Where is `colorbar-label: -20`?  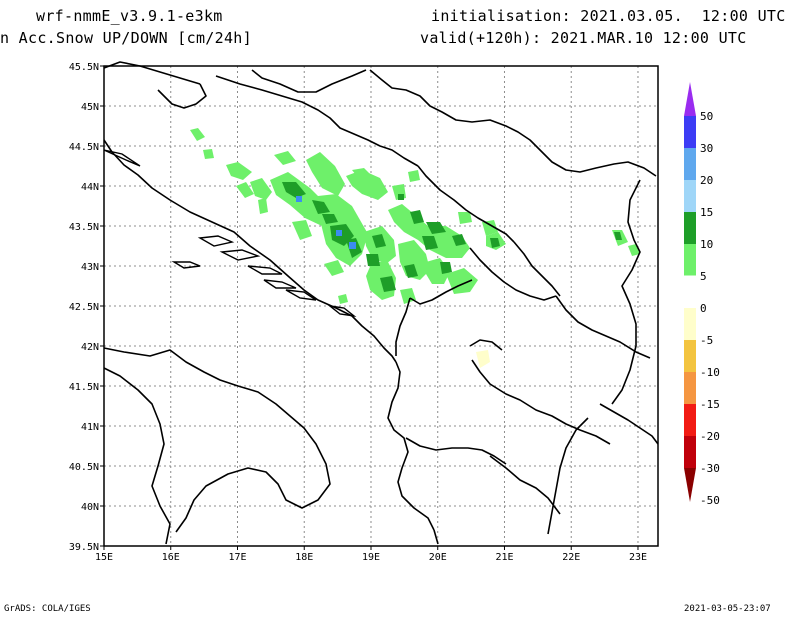 colorbar-label: -20 is located at coordinates (710, 436).